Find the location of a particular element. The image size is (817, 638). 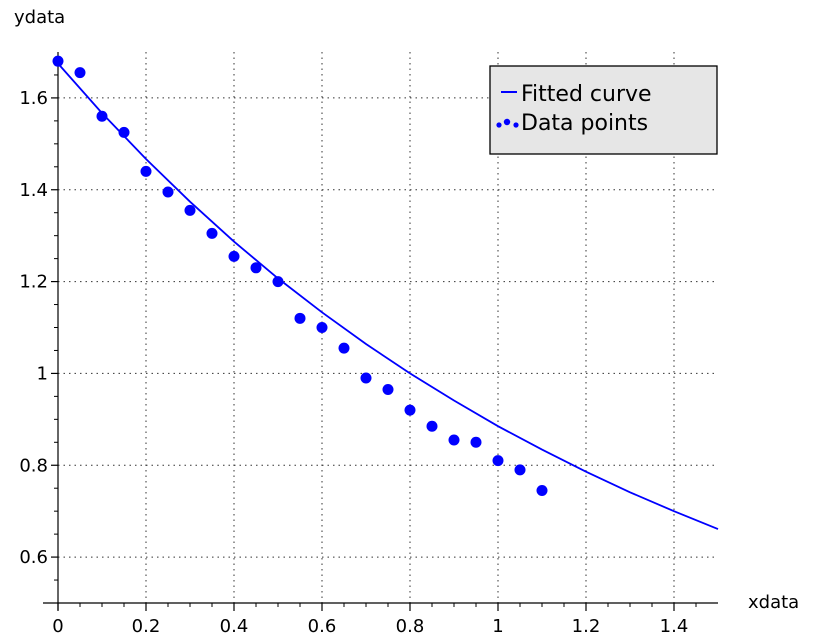

legend-label-fitted-curve: Fitted curve is located at coordinates (586, 94).